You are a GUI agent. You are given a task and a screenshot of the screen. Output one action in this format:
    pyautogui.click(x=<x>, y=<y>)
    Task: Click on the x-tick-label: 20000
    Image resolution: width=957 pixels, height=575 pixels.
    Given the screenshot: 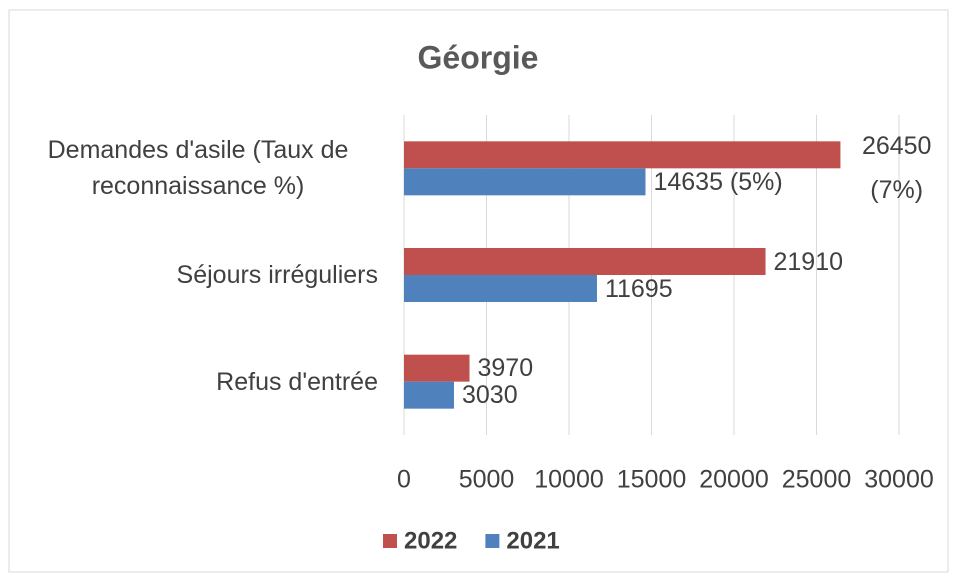 What is the action you would take?
    pyautogui.click(x=734, y=480)
    